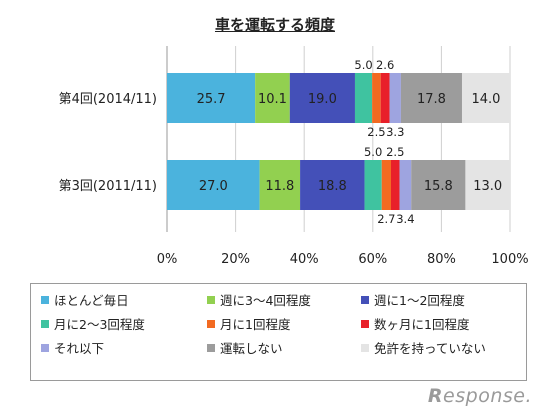 This screenshot has height=413, width=550. I want to click on legend-label: 数ヶ月に1回程度, so click(422, 324).